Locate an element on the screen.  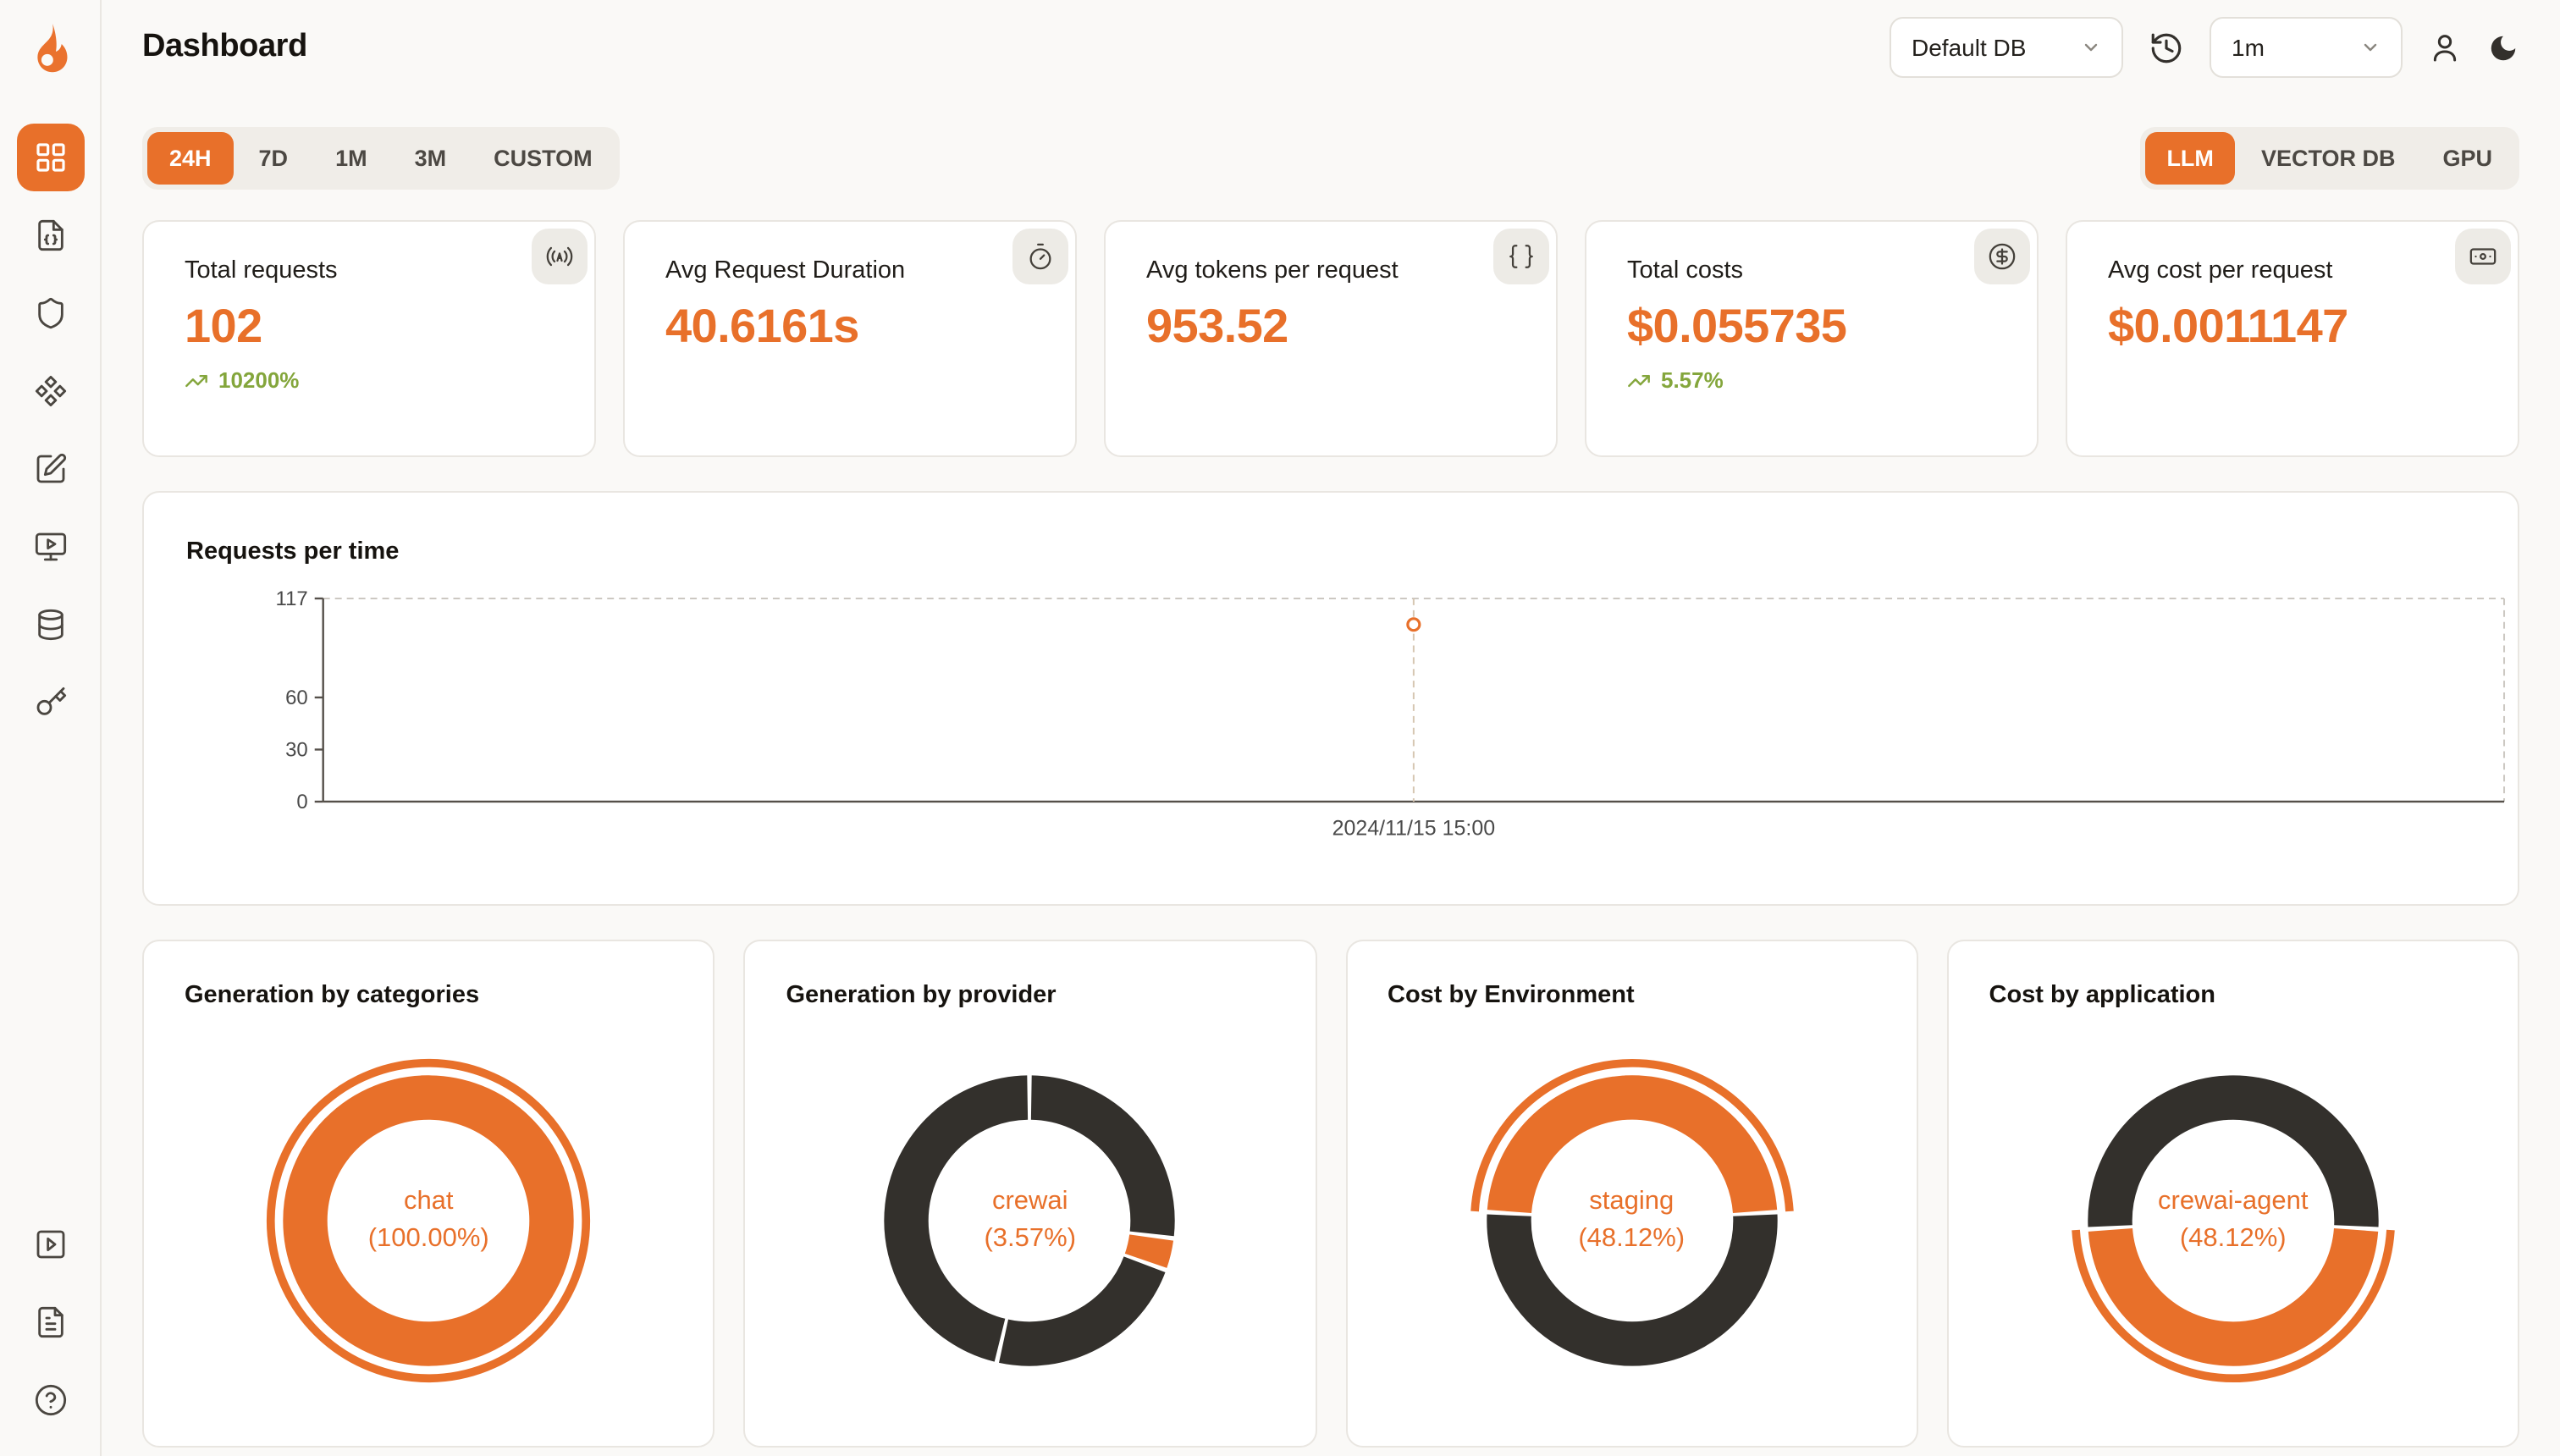
stat-label: Avg tokens per request is located at coordinates (1272, 270).